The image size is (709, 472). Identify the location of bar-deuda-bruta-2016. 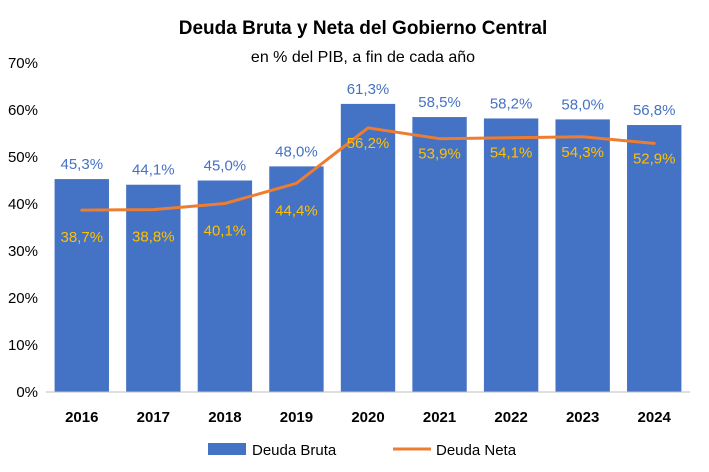
(81, 285).